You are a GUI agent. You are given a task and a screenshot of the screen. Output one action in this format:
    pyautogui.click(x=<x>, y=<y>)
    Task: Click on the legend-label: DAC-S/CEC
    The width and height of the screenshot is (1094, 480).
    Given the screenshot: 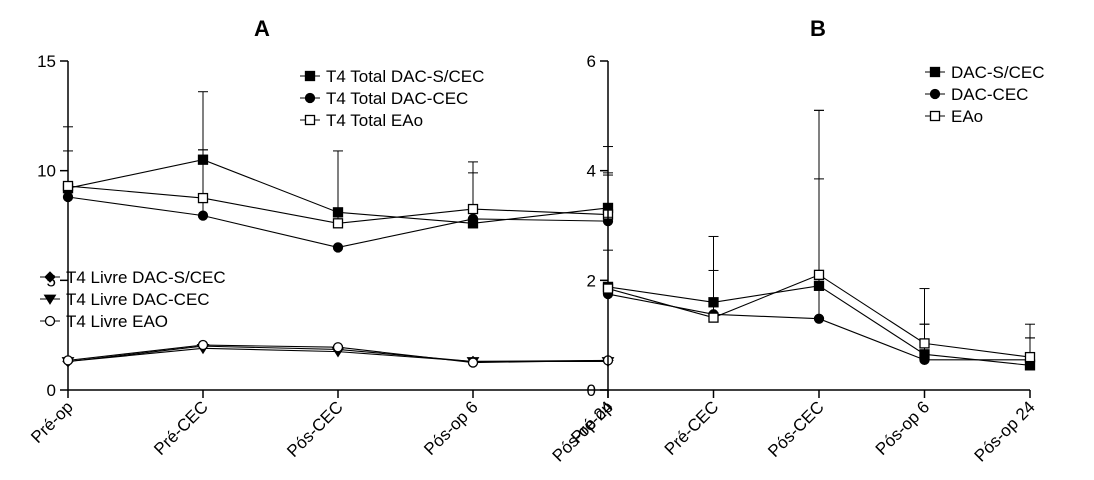 What is the action you would take?
    pyautogui.click(x=998, y=72)
    